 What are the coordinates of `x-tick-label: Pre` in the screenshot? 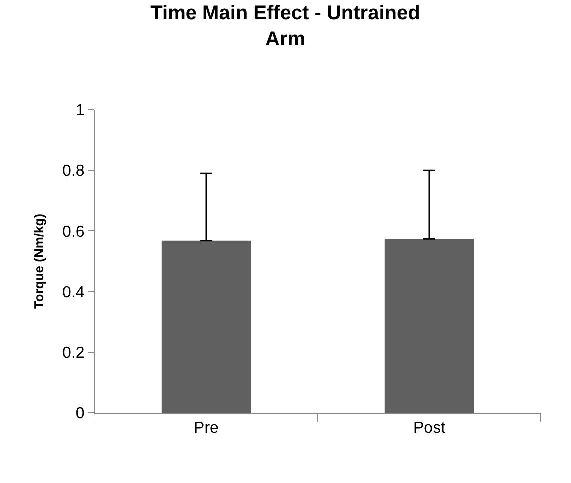 It's located at (207, 429).